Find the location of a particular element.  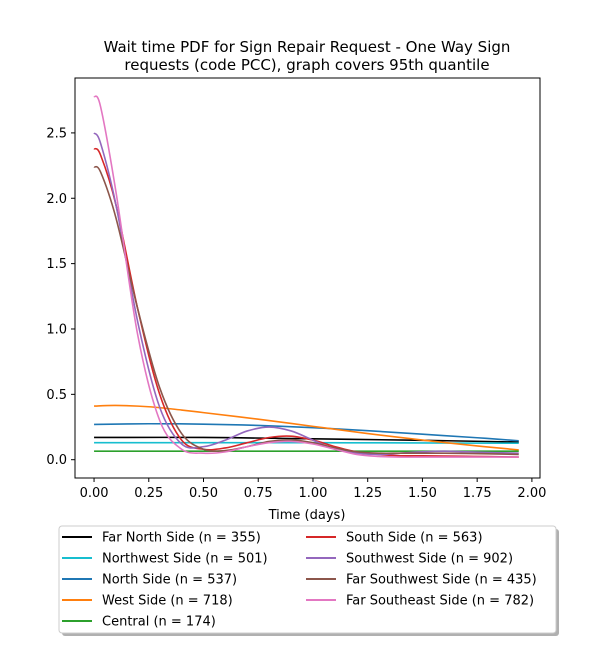

x-tick-label: 0.25 is located at coordinates (148, 493).